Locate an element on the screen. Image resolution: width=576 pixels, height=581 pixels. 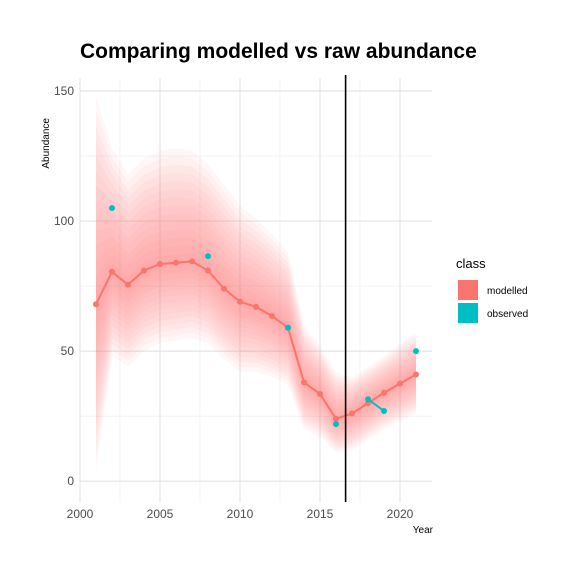
legend-label-observed: observed is located at coordinates (507, 314).